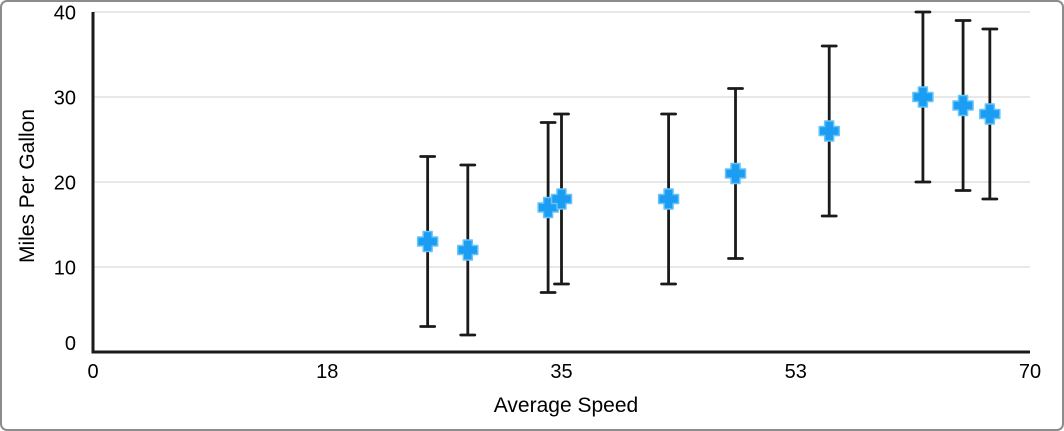 The width and height of the screenshot is (1064, 431). I want to click on y-tick-label: 40, so click(65, 14).